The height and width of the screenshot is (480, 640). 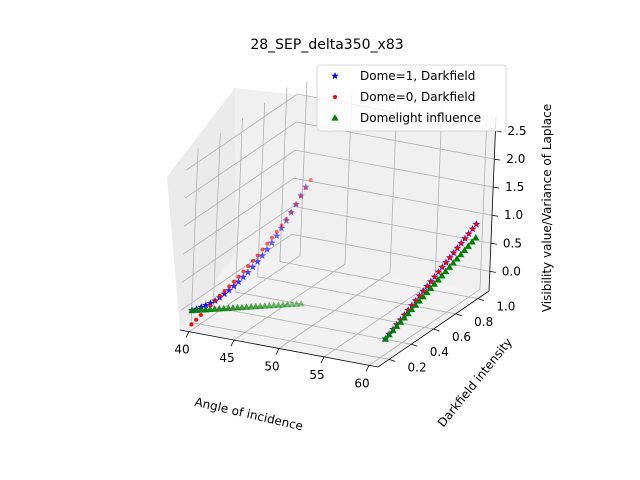 I want to click on y-tick-label: 0.8, so click(x=483, y=322).